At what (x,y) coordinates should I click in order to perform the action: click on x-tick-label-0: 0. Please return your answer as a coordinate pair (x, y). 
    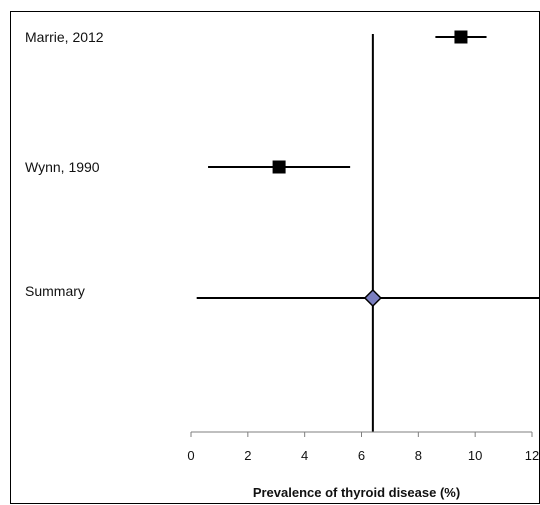
    Looking at the image, I should click on (190, 455).